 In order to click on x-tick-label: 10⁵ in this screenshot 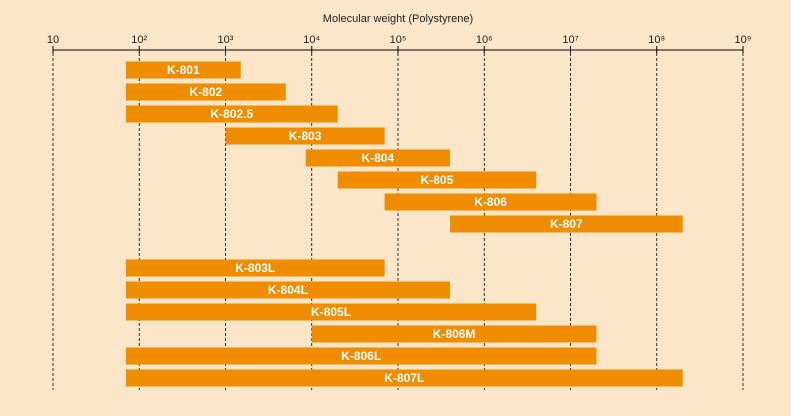, I will do `click(398, 40)`.